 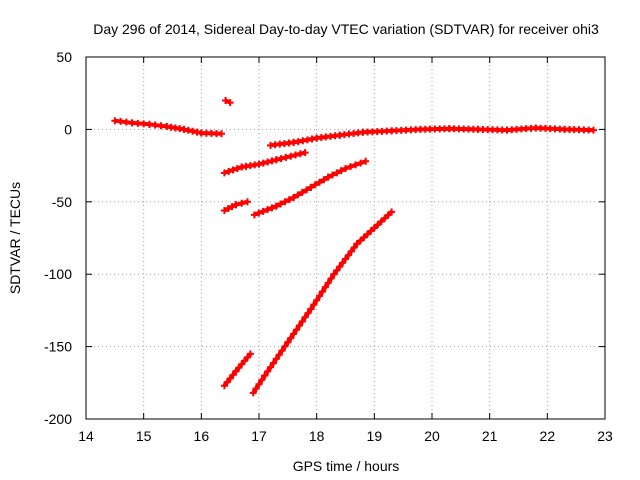 I want to click on x-tick-label: 20, so click(x=432, y=436).